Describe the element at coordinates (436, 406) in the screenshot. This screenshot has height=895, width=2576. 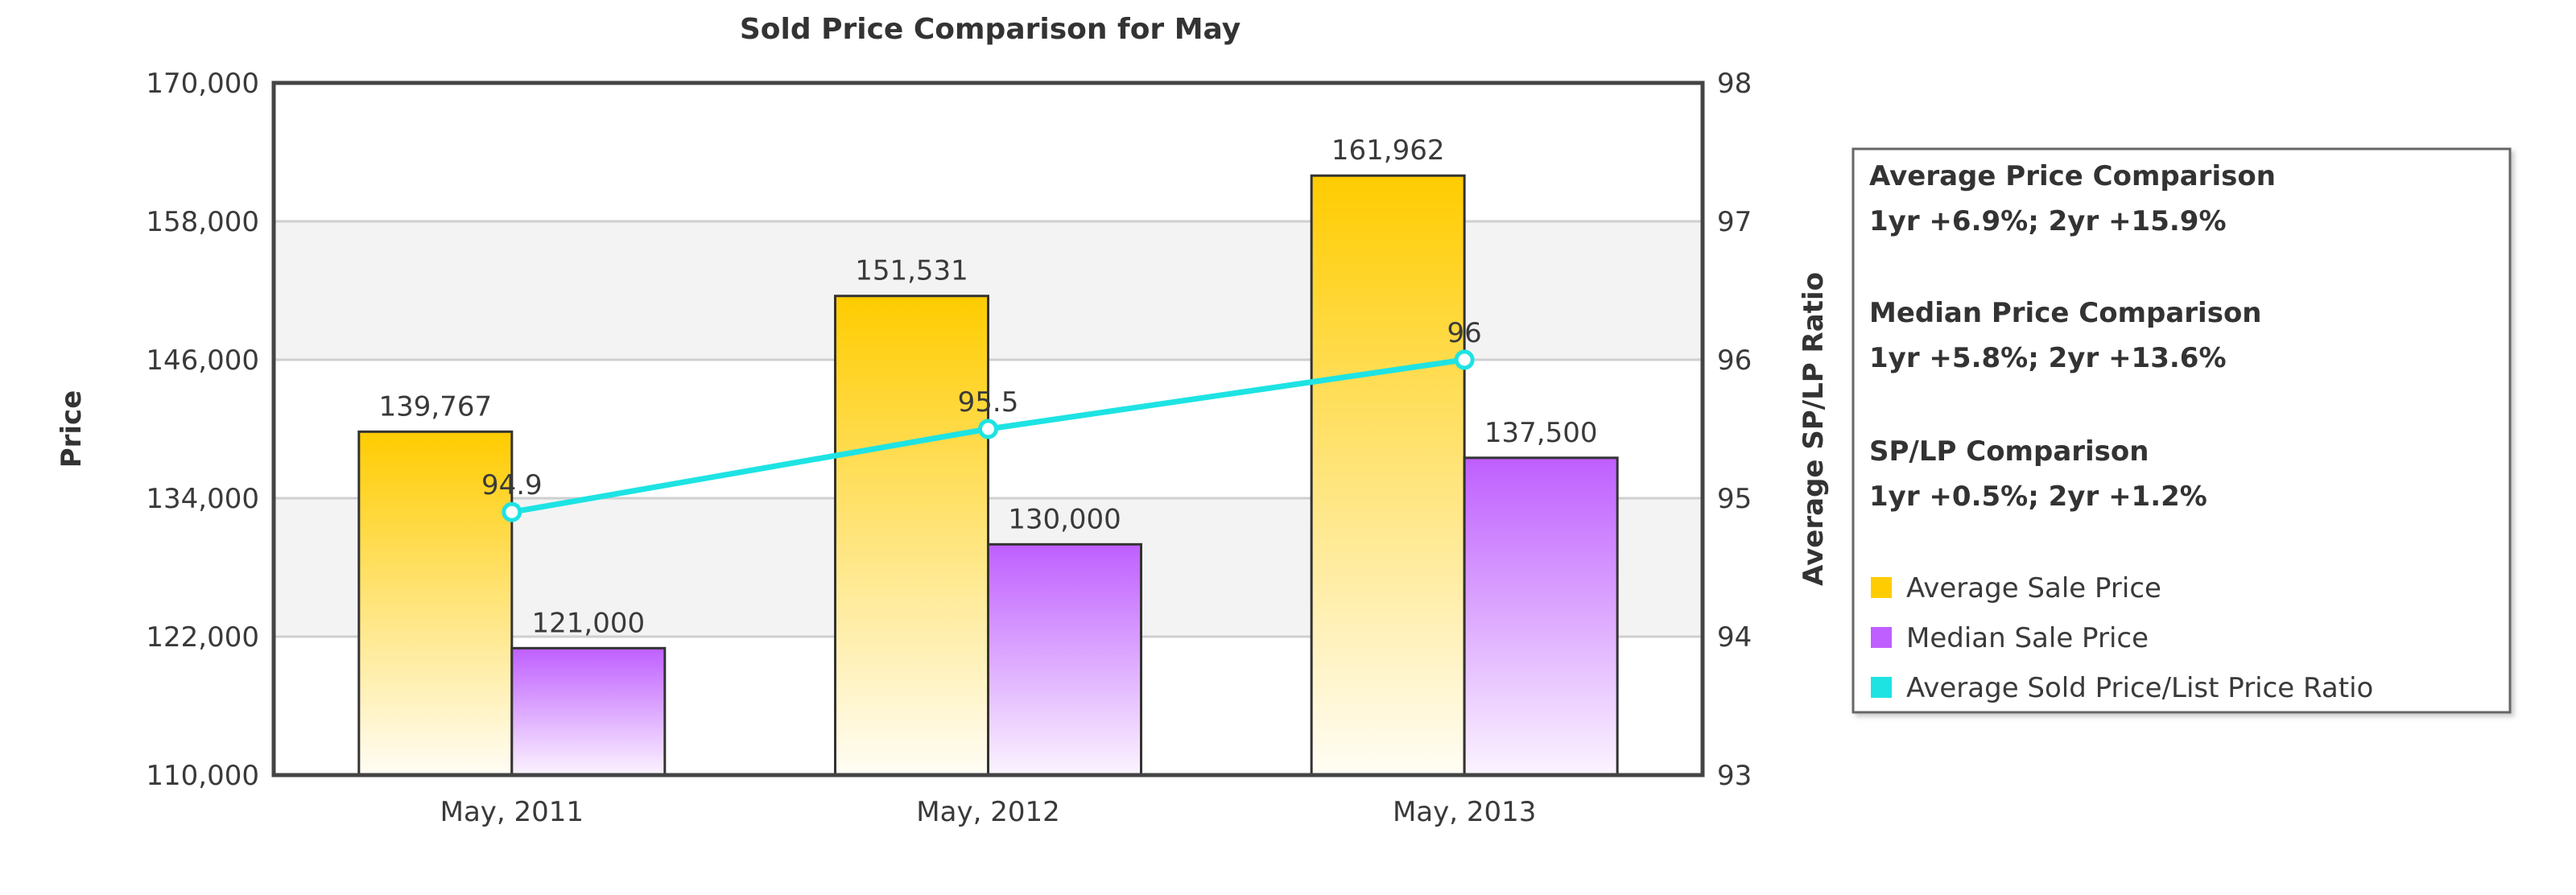
I see `data-label-average-sale-price: 139,767` at that location.